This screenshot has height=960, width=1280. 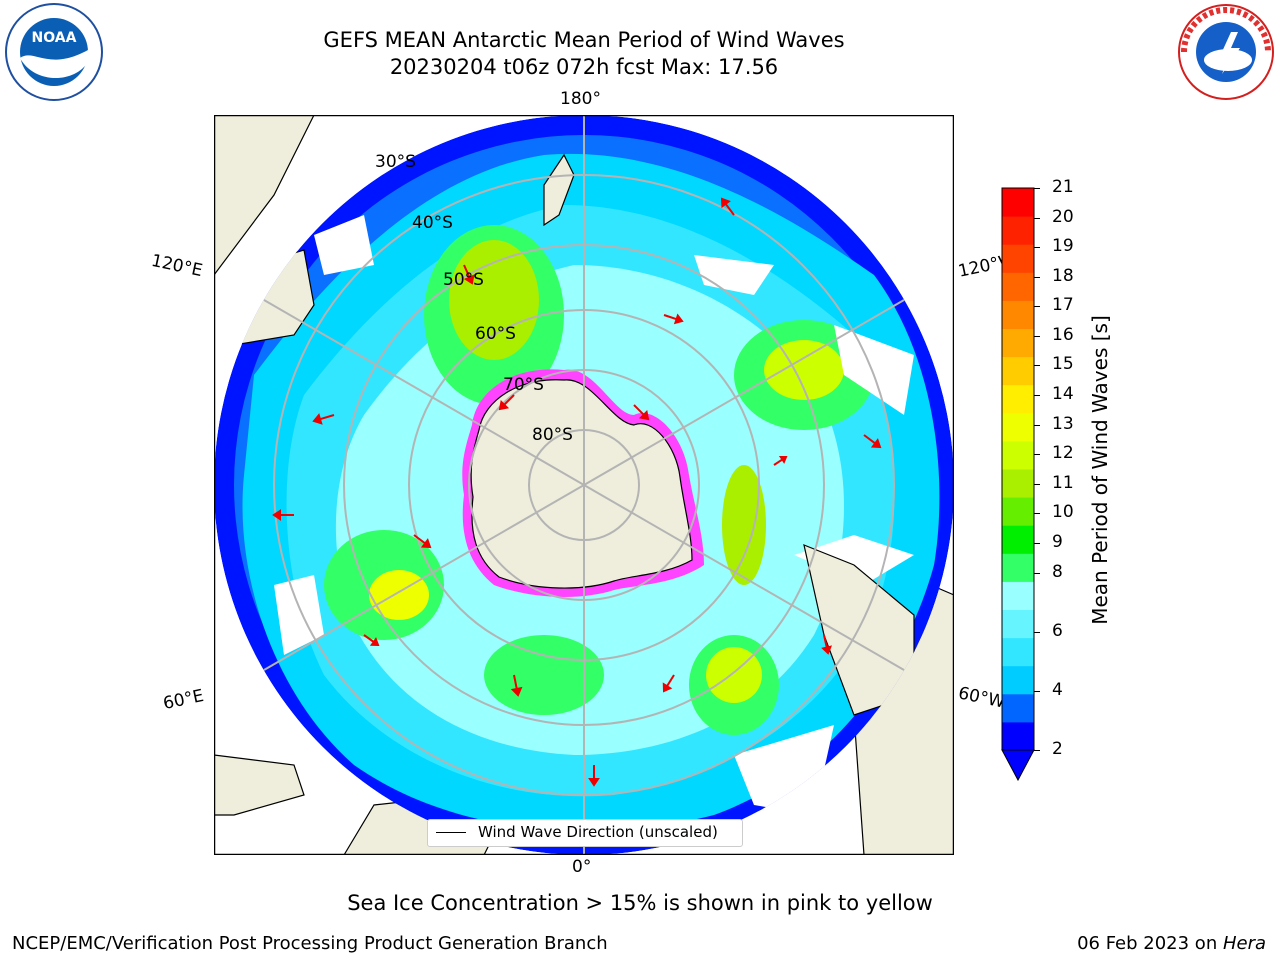 What do you see at coordinates (1057, 541) in the screenshot?
I see `colorbar-tick-label: 9` at bounding box center [1057, 541].